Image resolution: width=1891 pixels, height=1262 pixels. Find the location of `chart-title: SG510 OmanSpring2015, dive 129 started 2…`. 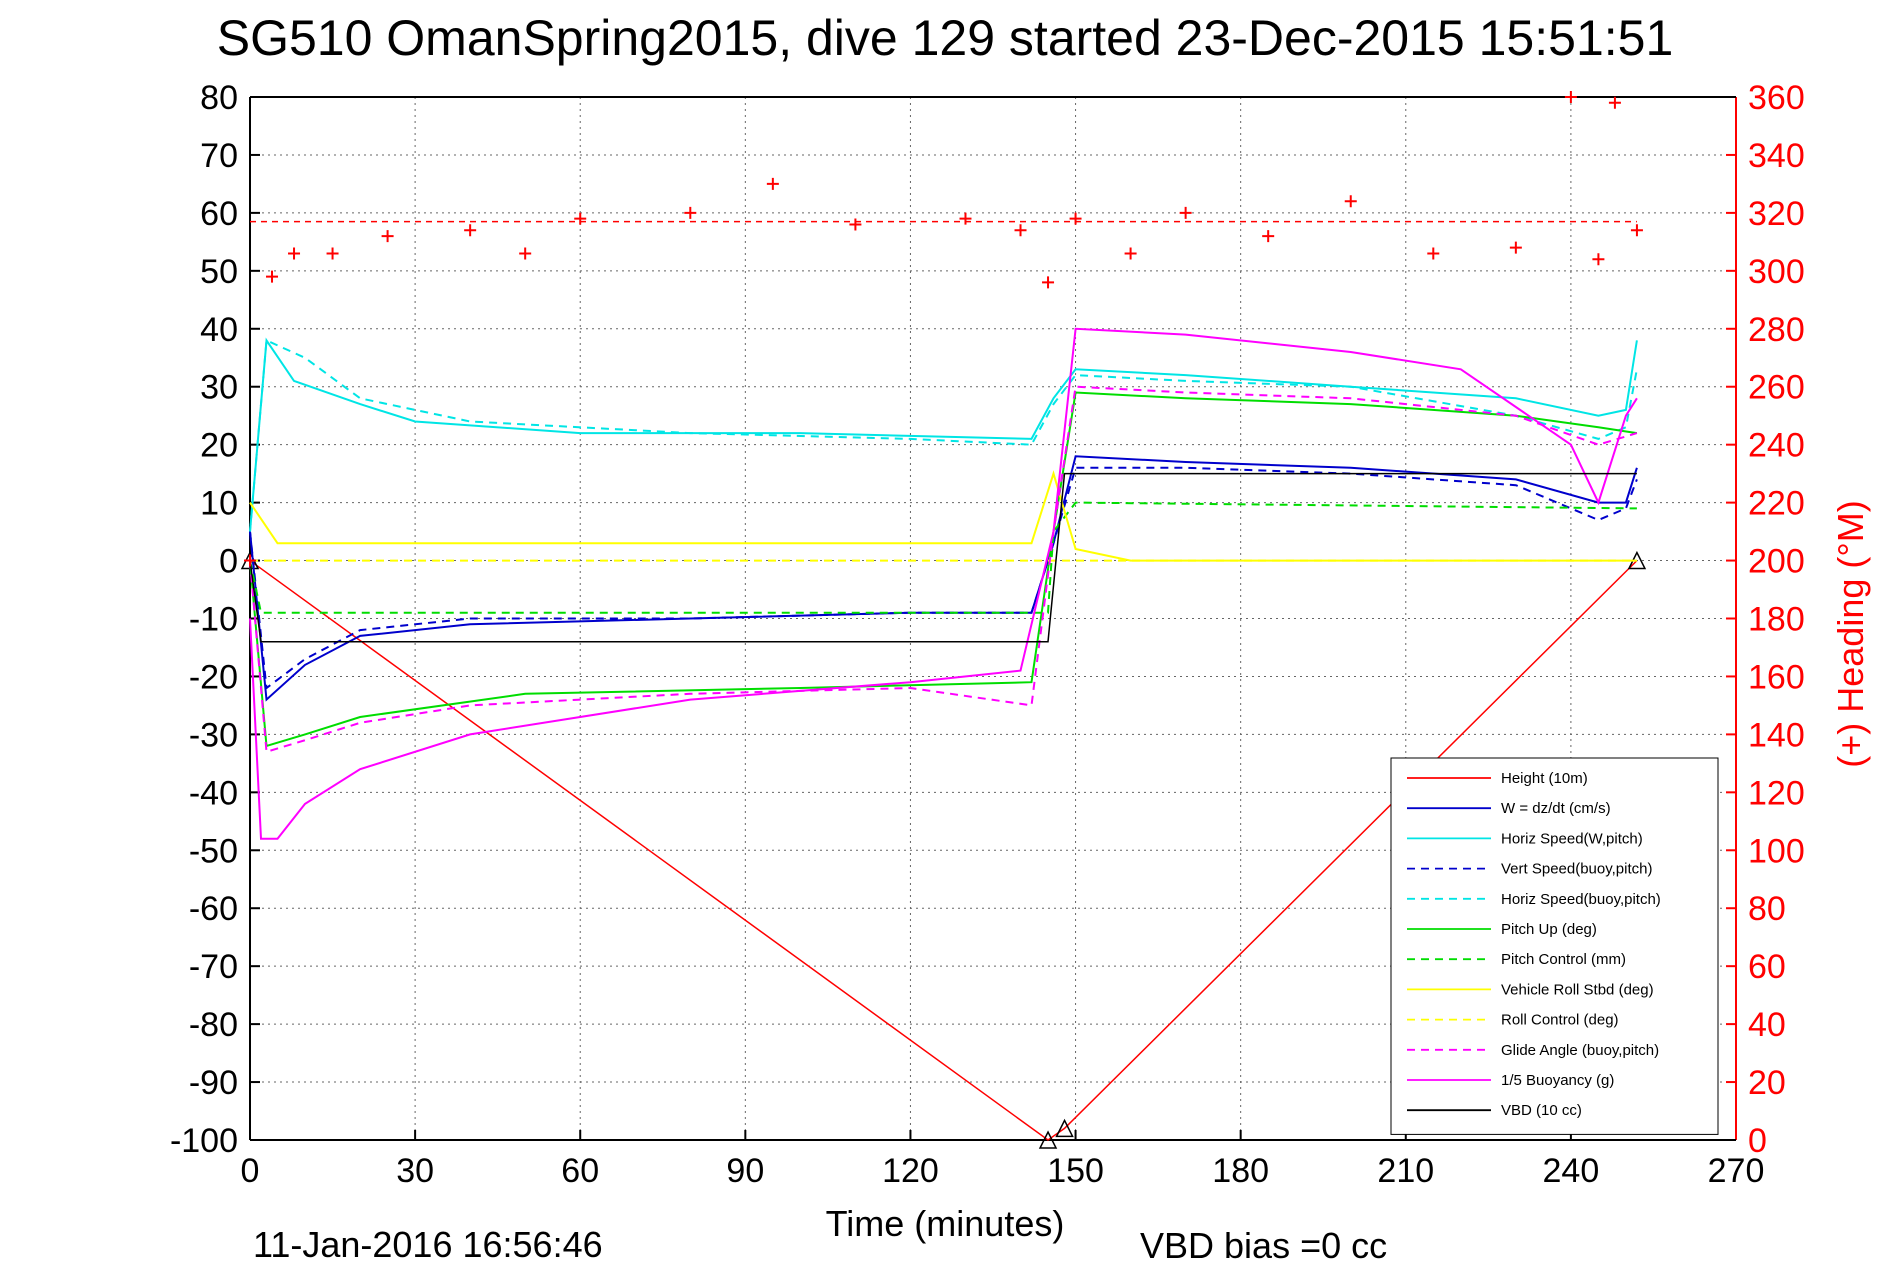

chart-title: SG510 OmanSpring2015, dive 129 started 2… is located at coordinates (945, 38).